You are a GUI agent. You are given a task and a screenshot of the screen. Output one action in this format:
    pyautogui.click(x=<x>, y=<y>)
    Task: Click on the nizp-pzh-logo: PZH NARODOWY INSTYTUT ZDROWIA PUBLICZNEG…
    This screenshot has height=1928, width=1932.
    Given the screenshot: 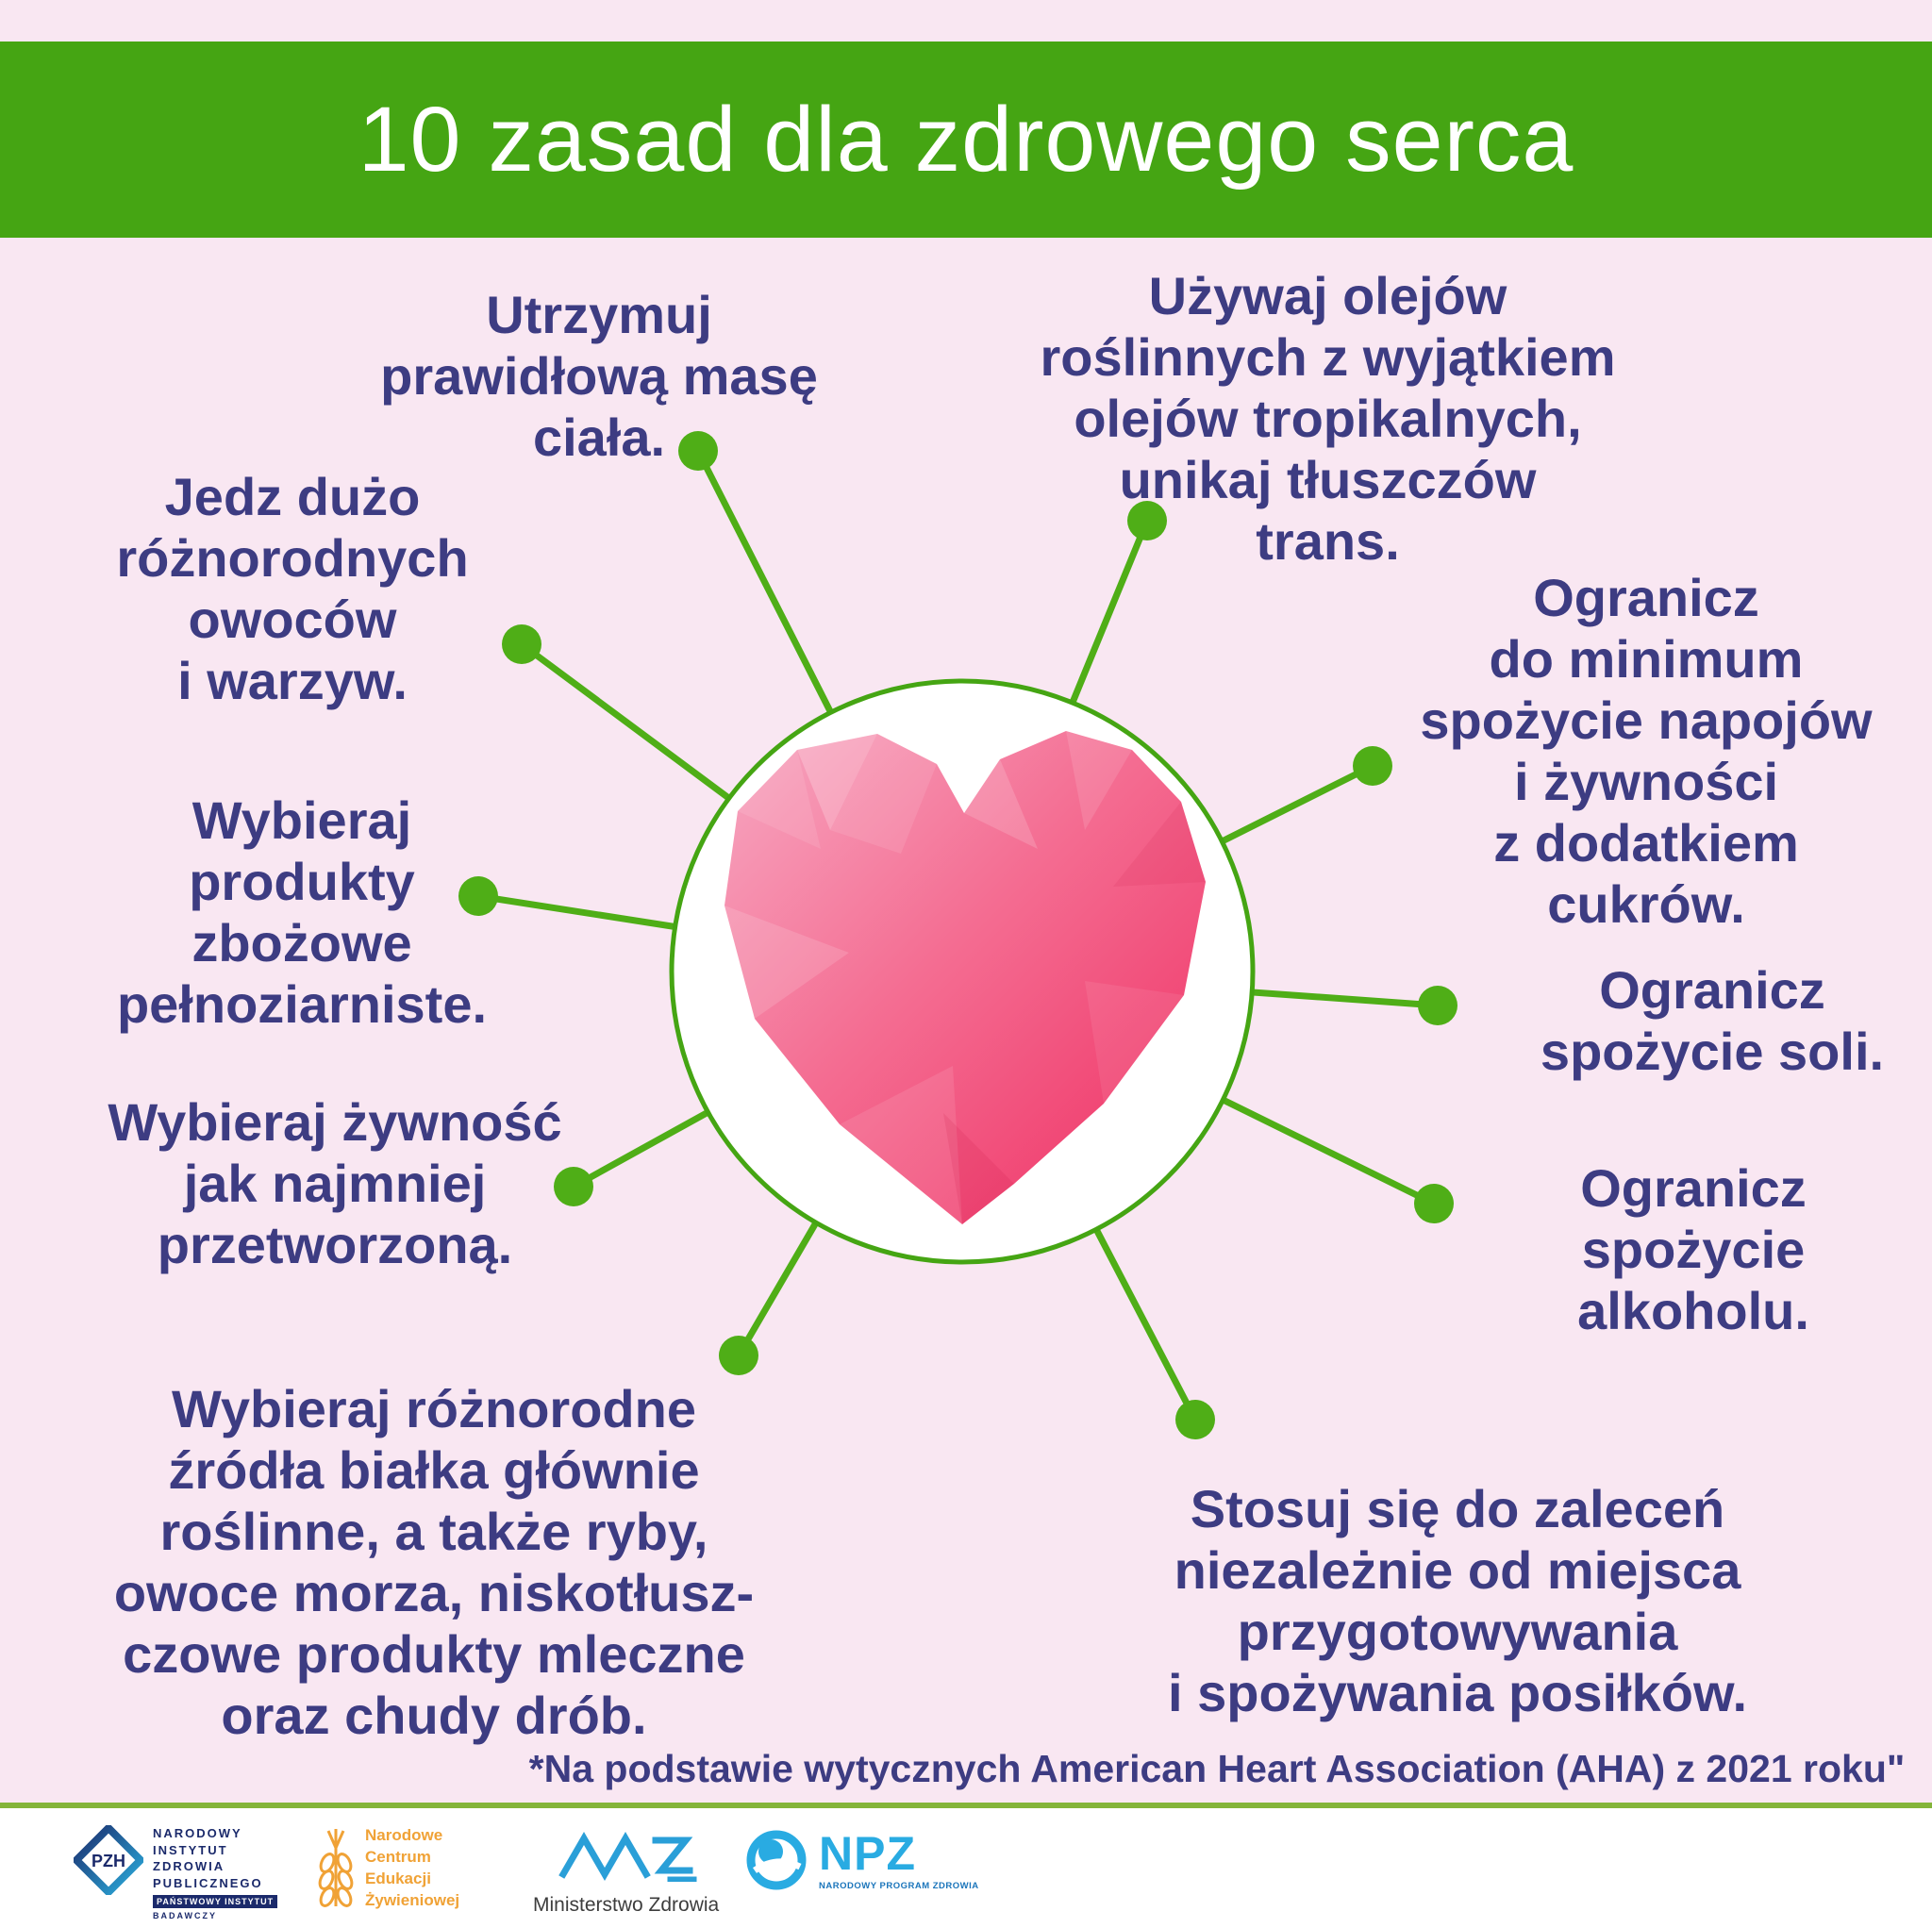 What is the action you would take?
    pyautogui.click(x=176, y=1873)
    